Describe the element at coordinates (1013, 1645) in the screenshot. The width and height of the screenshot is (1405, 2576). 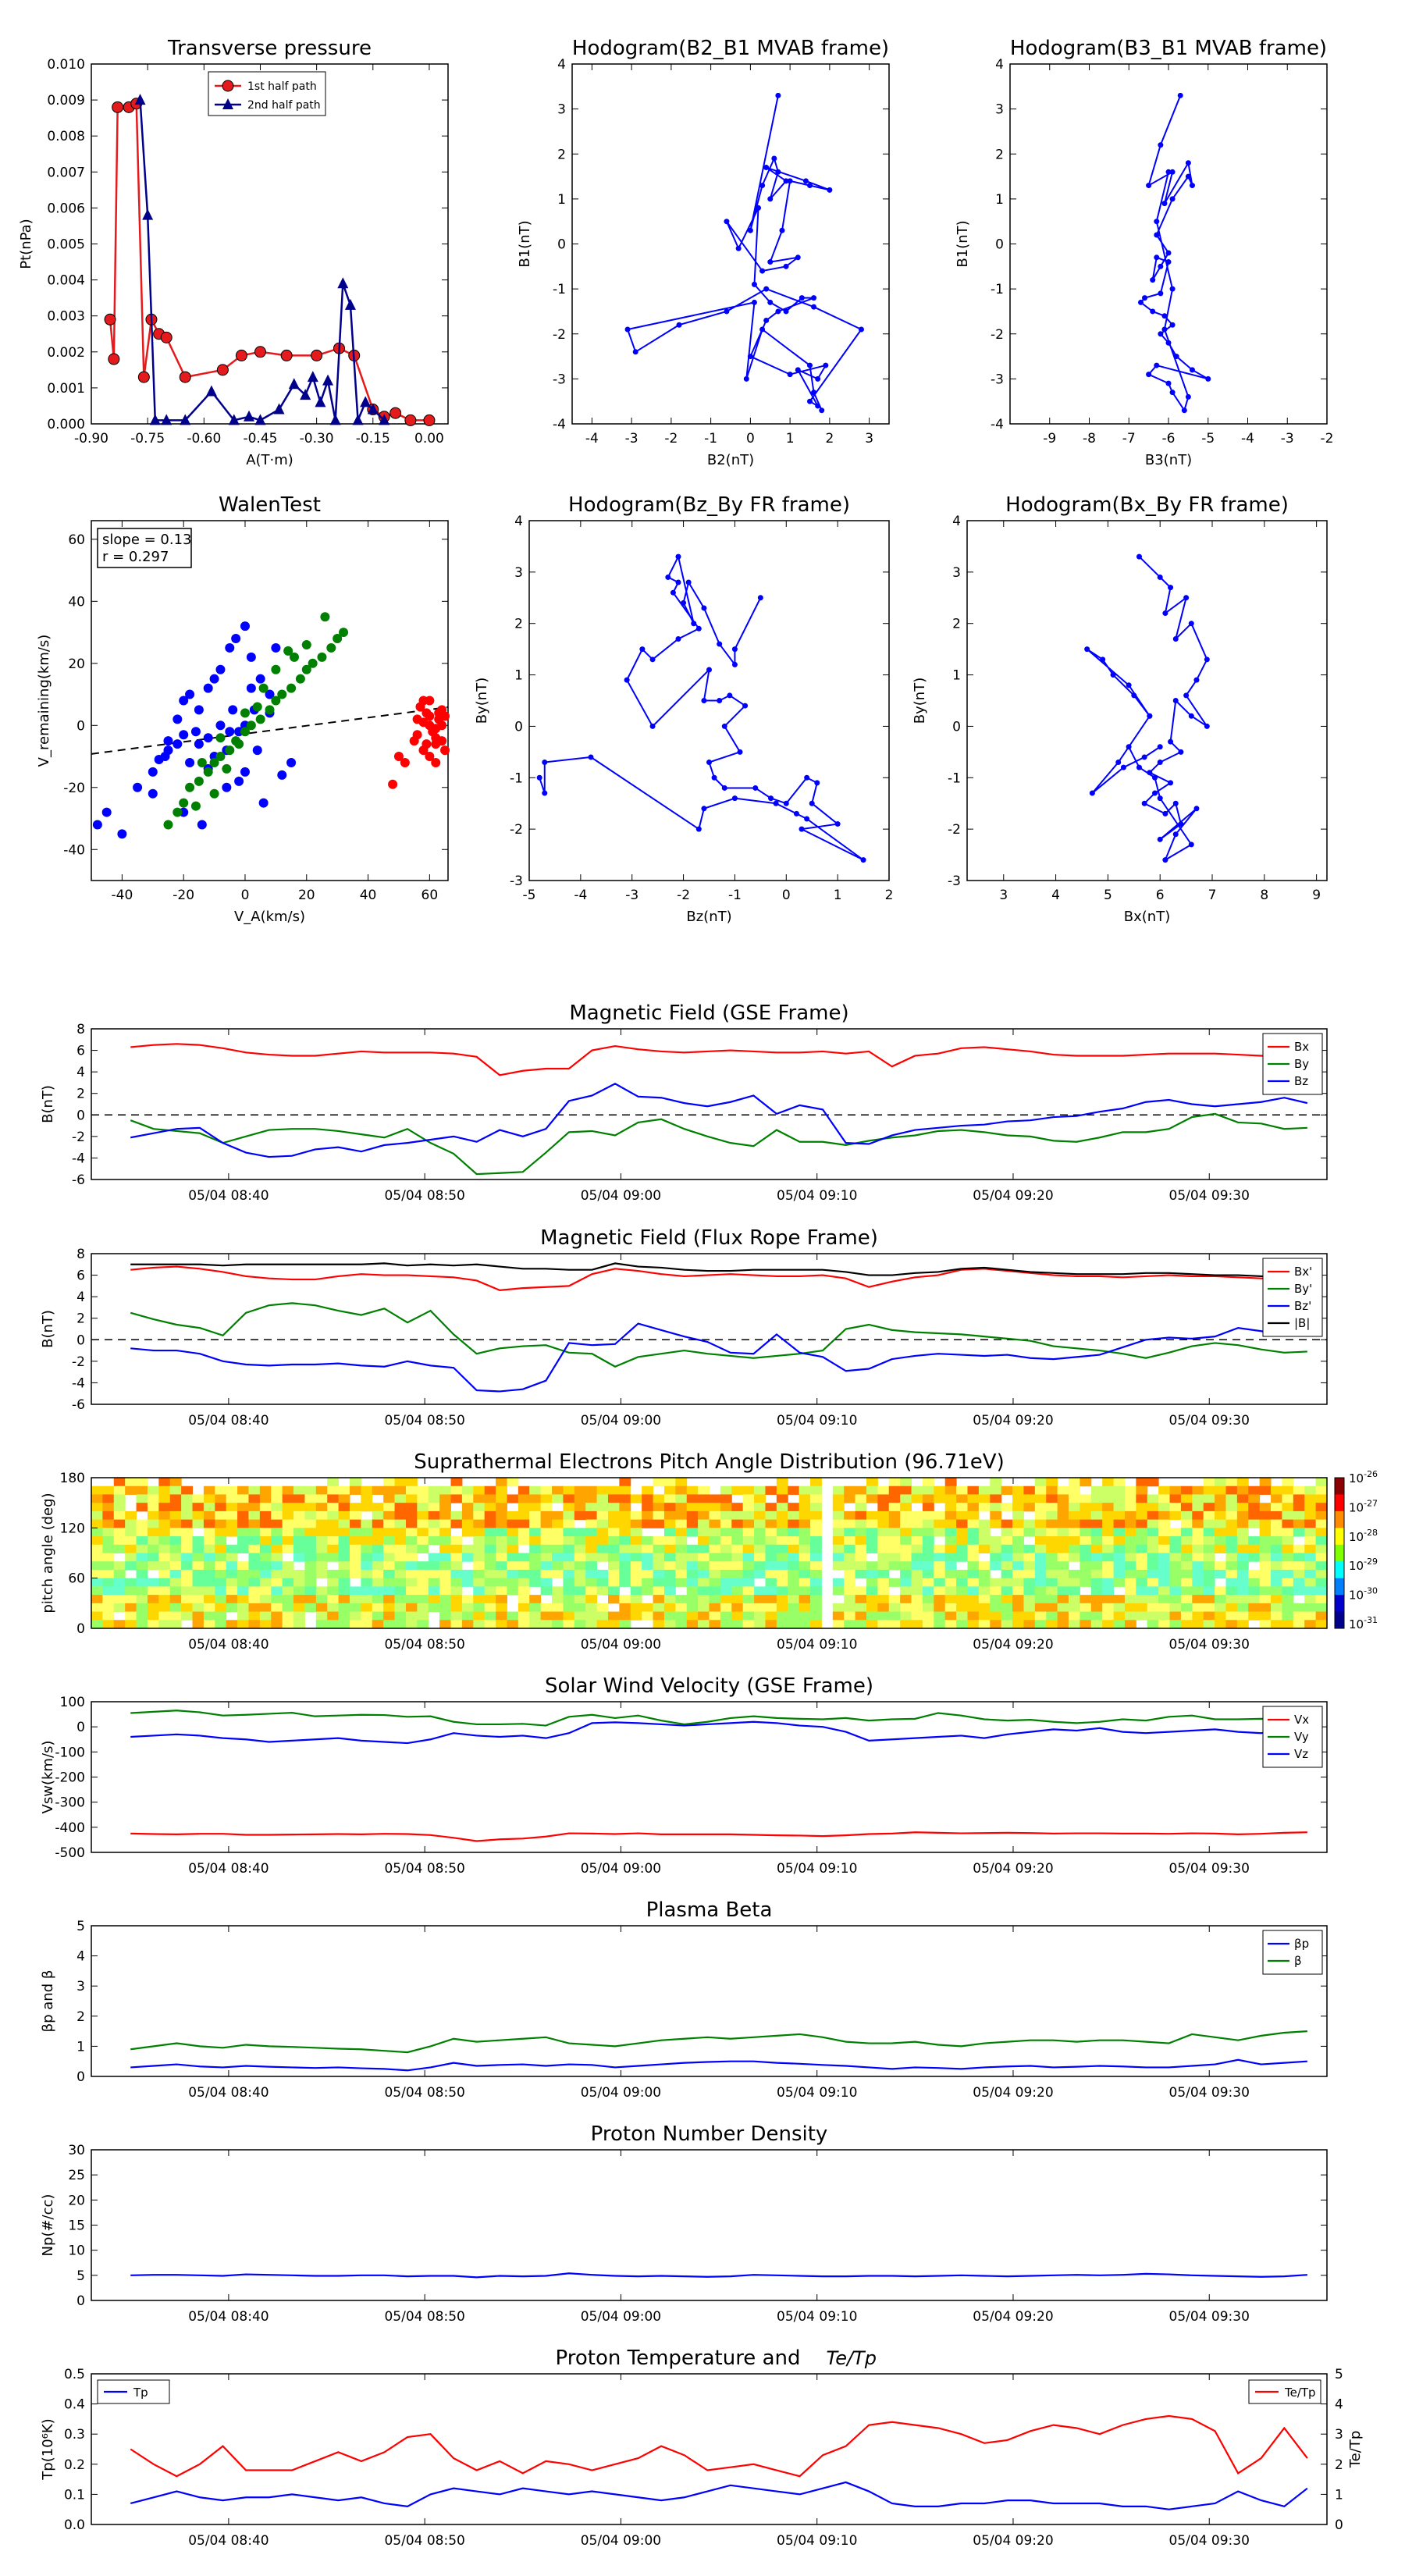
I see `x-tick-label: 05/04 09:20` at that location.